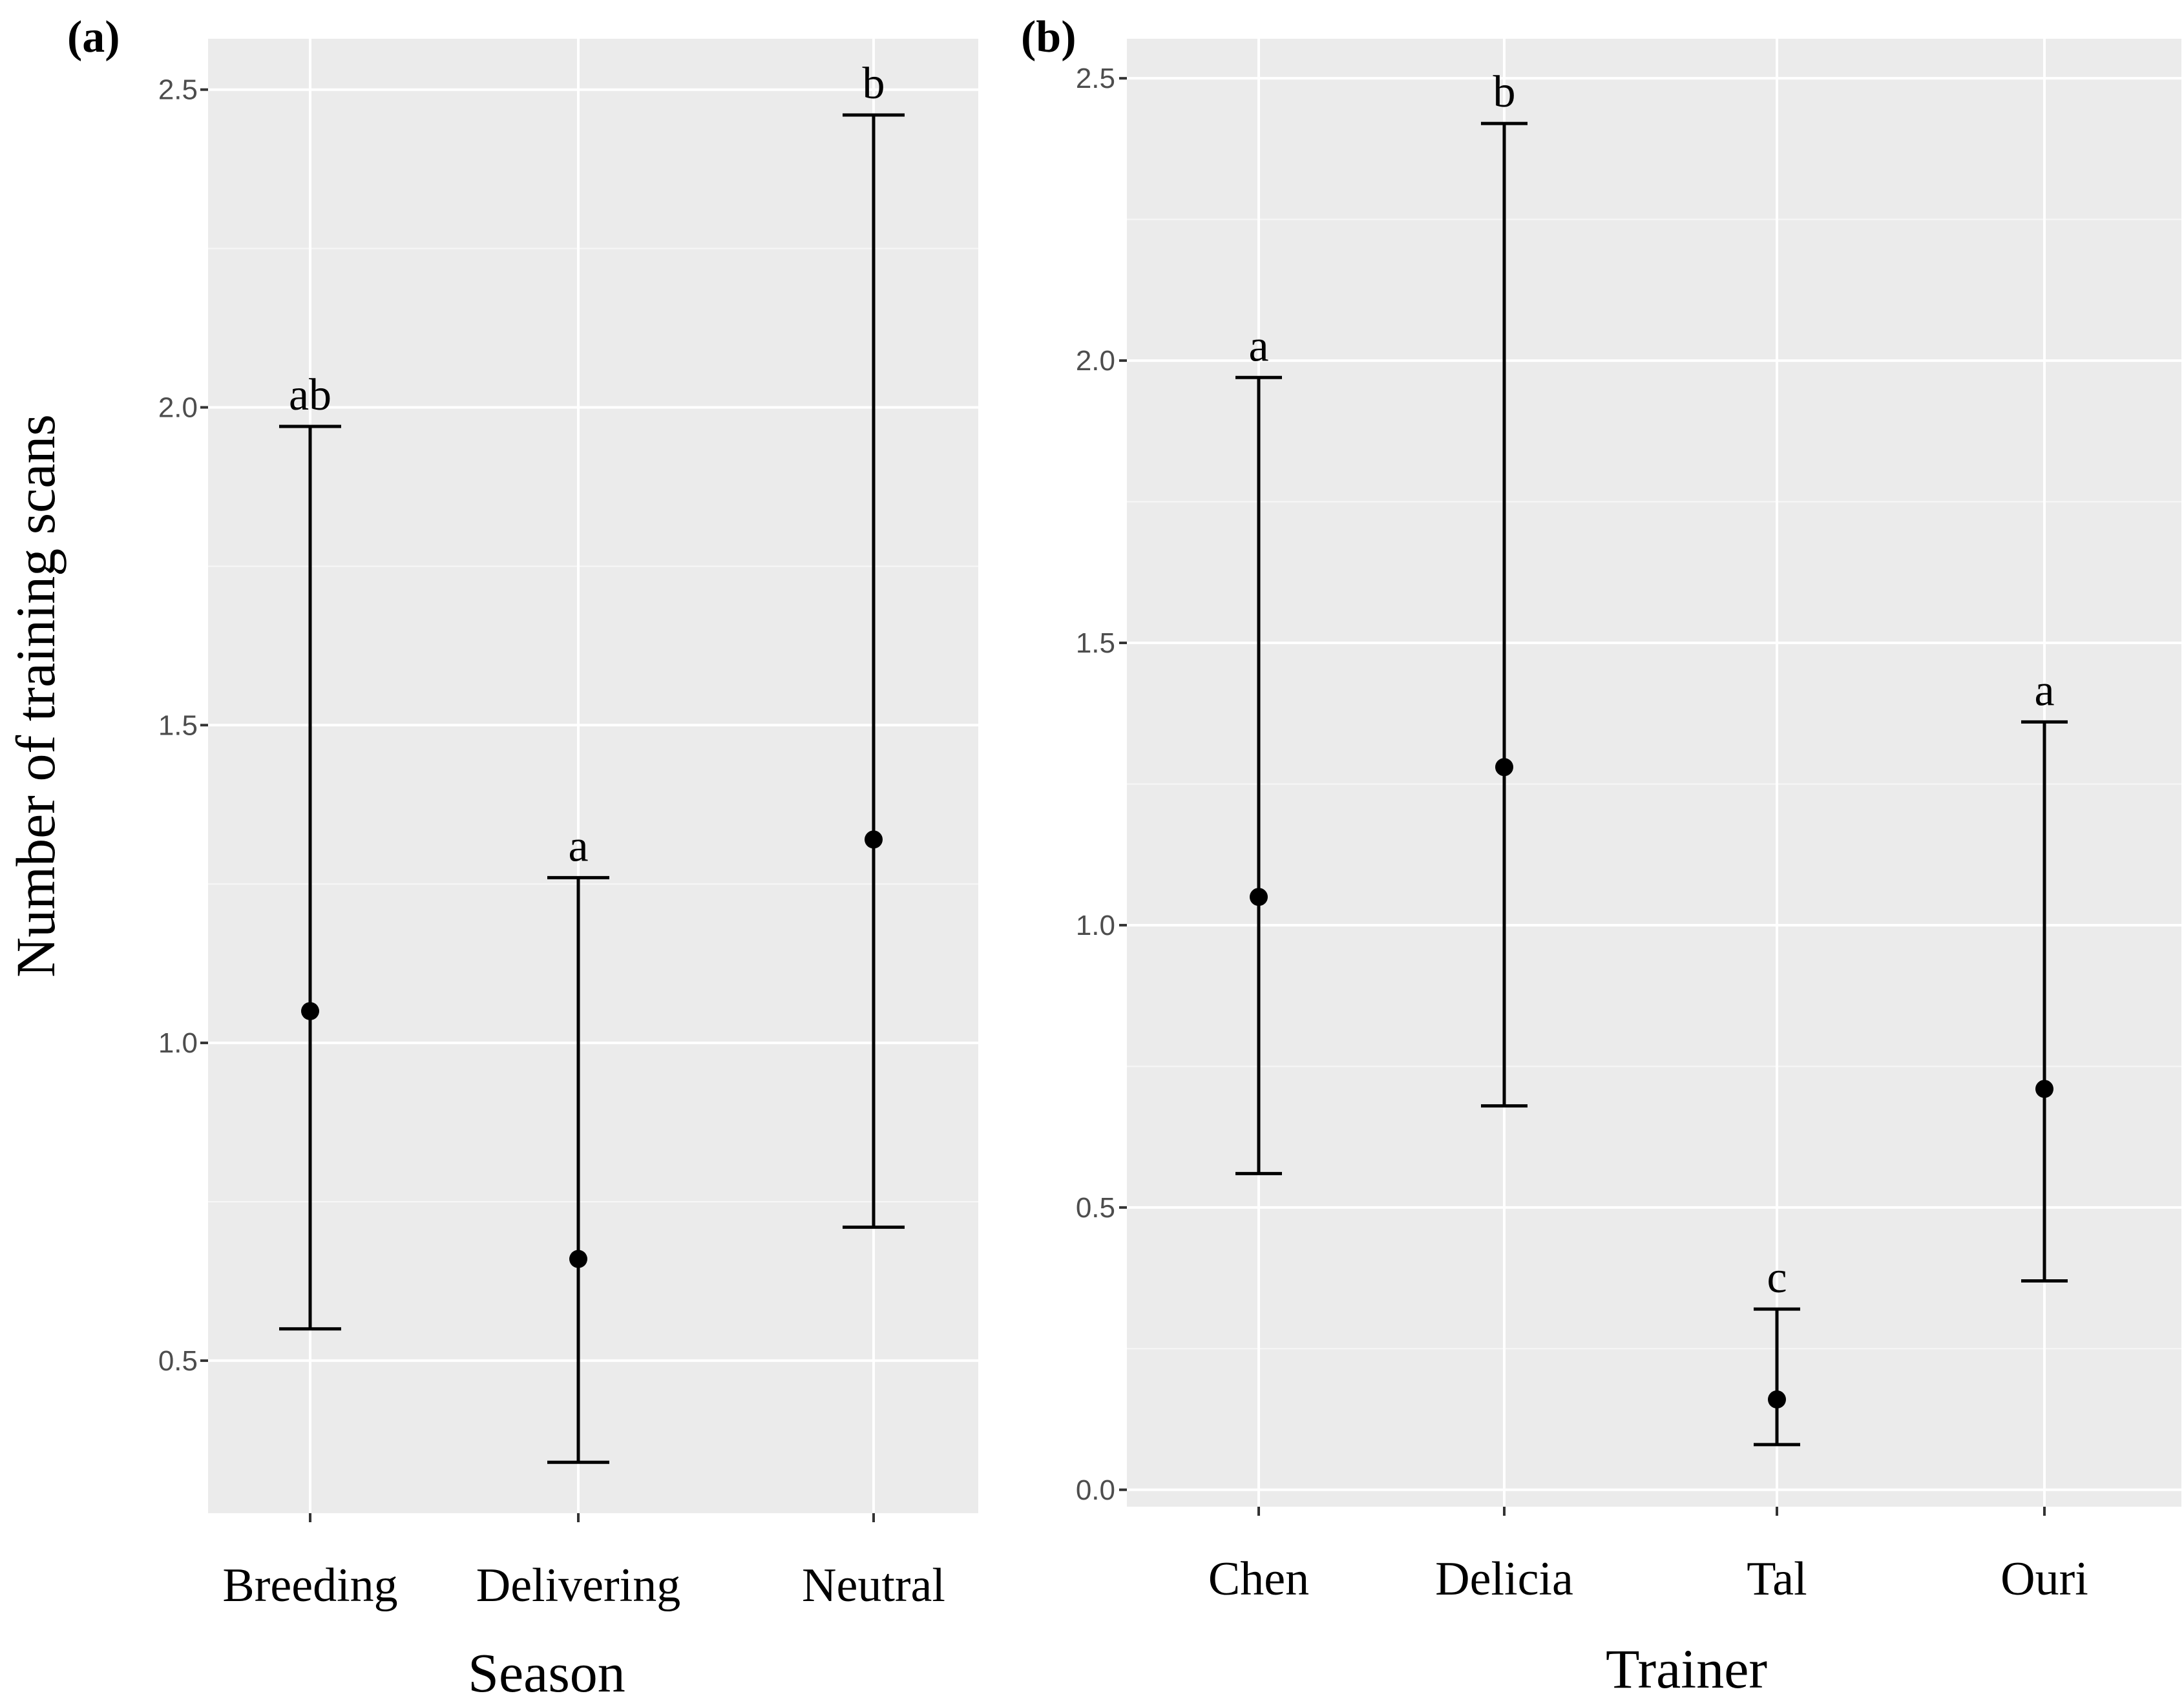 This screenshot has width=2184, height=1707. What do you see at coordinates (1777, 1579) in the screenshot?
I see `x-category-label-tal: Tal` at bounding box center [1777, 1579].